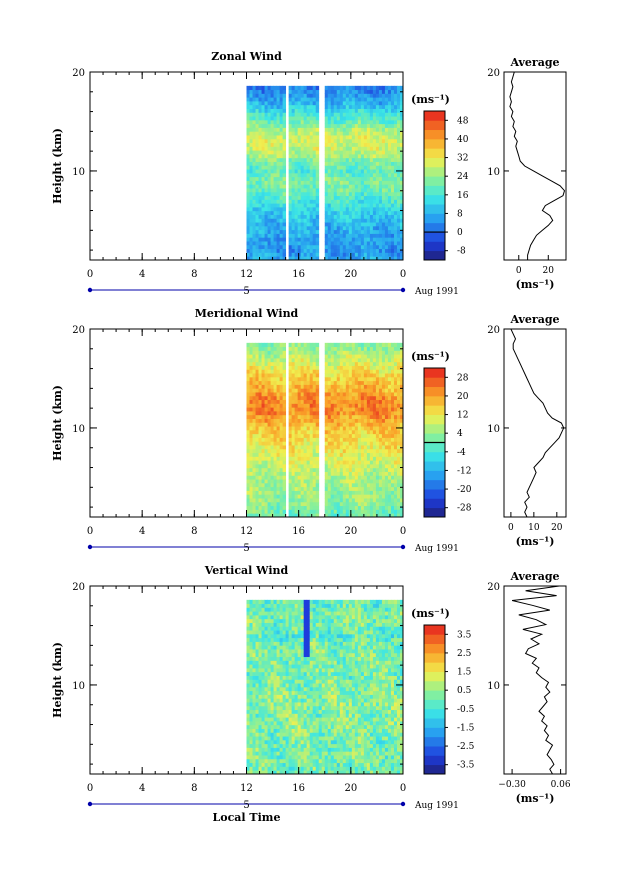 This screenshot has width=622, height=873. Describe the element at coordinates (78, 429) in the screenshot. I see `y-tick-label: 10` at that location.